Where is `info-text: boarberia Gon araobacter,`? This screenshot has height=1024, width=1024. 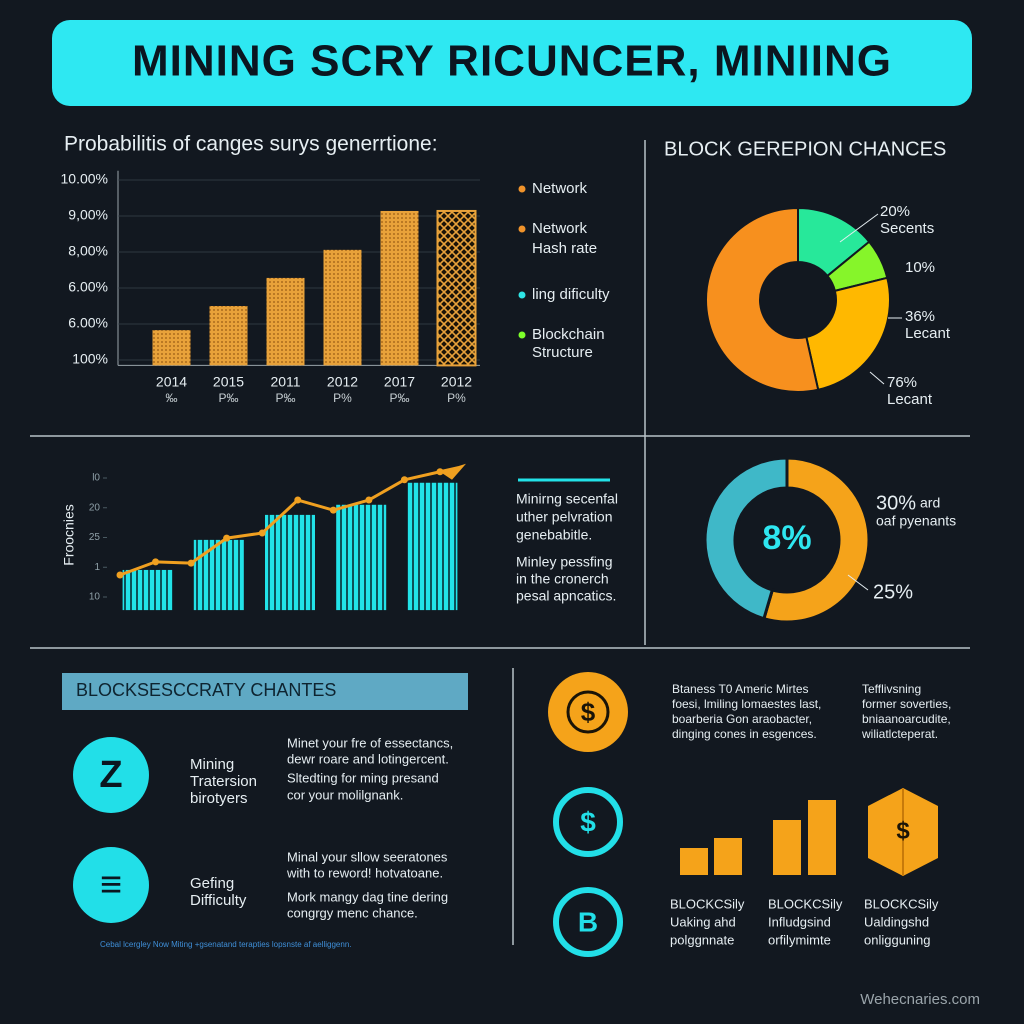 info-text: boarberia Gon araobacter, is located at coordinates (742, 719).